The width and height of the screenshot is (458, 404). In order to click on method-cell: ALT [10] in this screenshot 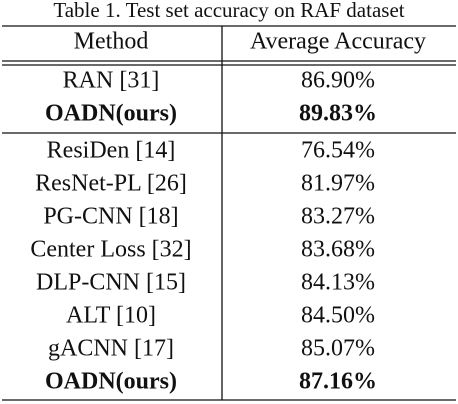, I will do `click(111, 316)`.